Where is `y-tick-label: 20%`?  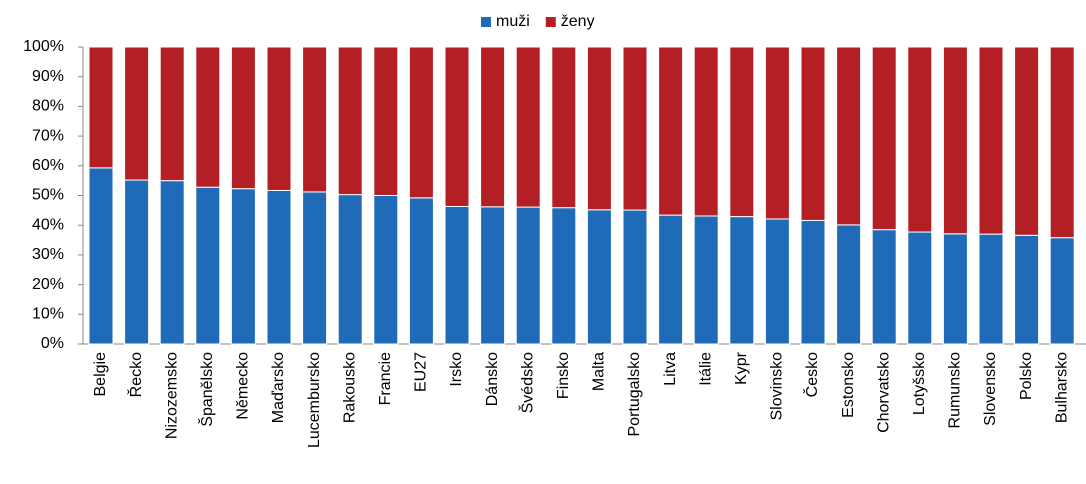 y-tick-label: 20% is located at coordinates (48, 284).